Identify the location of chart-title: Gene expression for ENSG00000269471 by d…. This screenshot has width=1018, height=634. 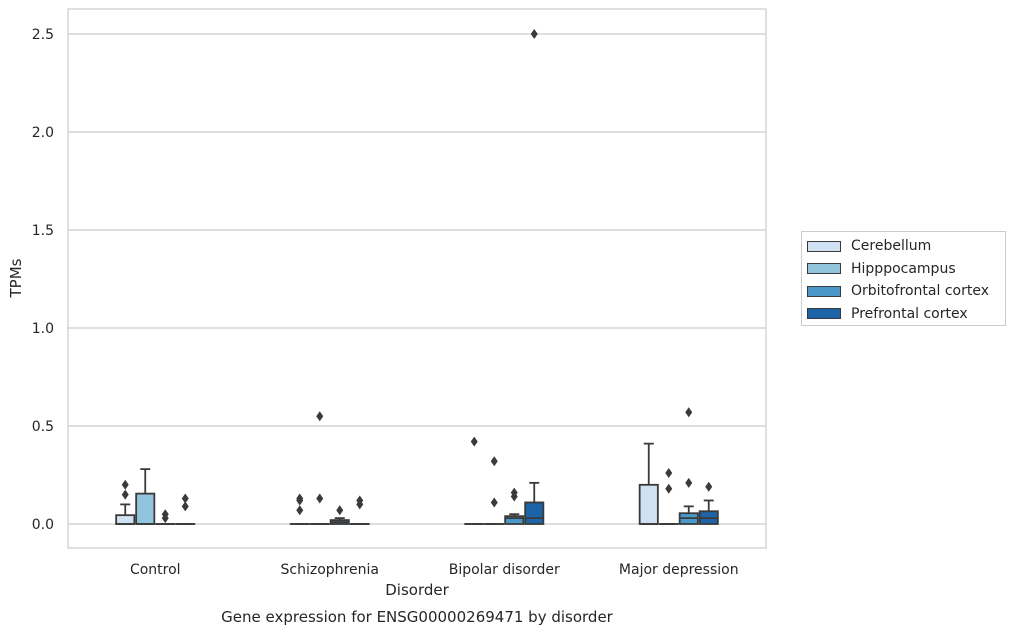
(417, 617).